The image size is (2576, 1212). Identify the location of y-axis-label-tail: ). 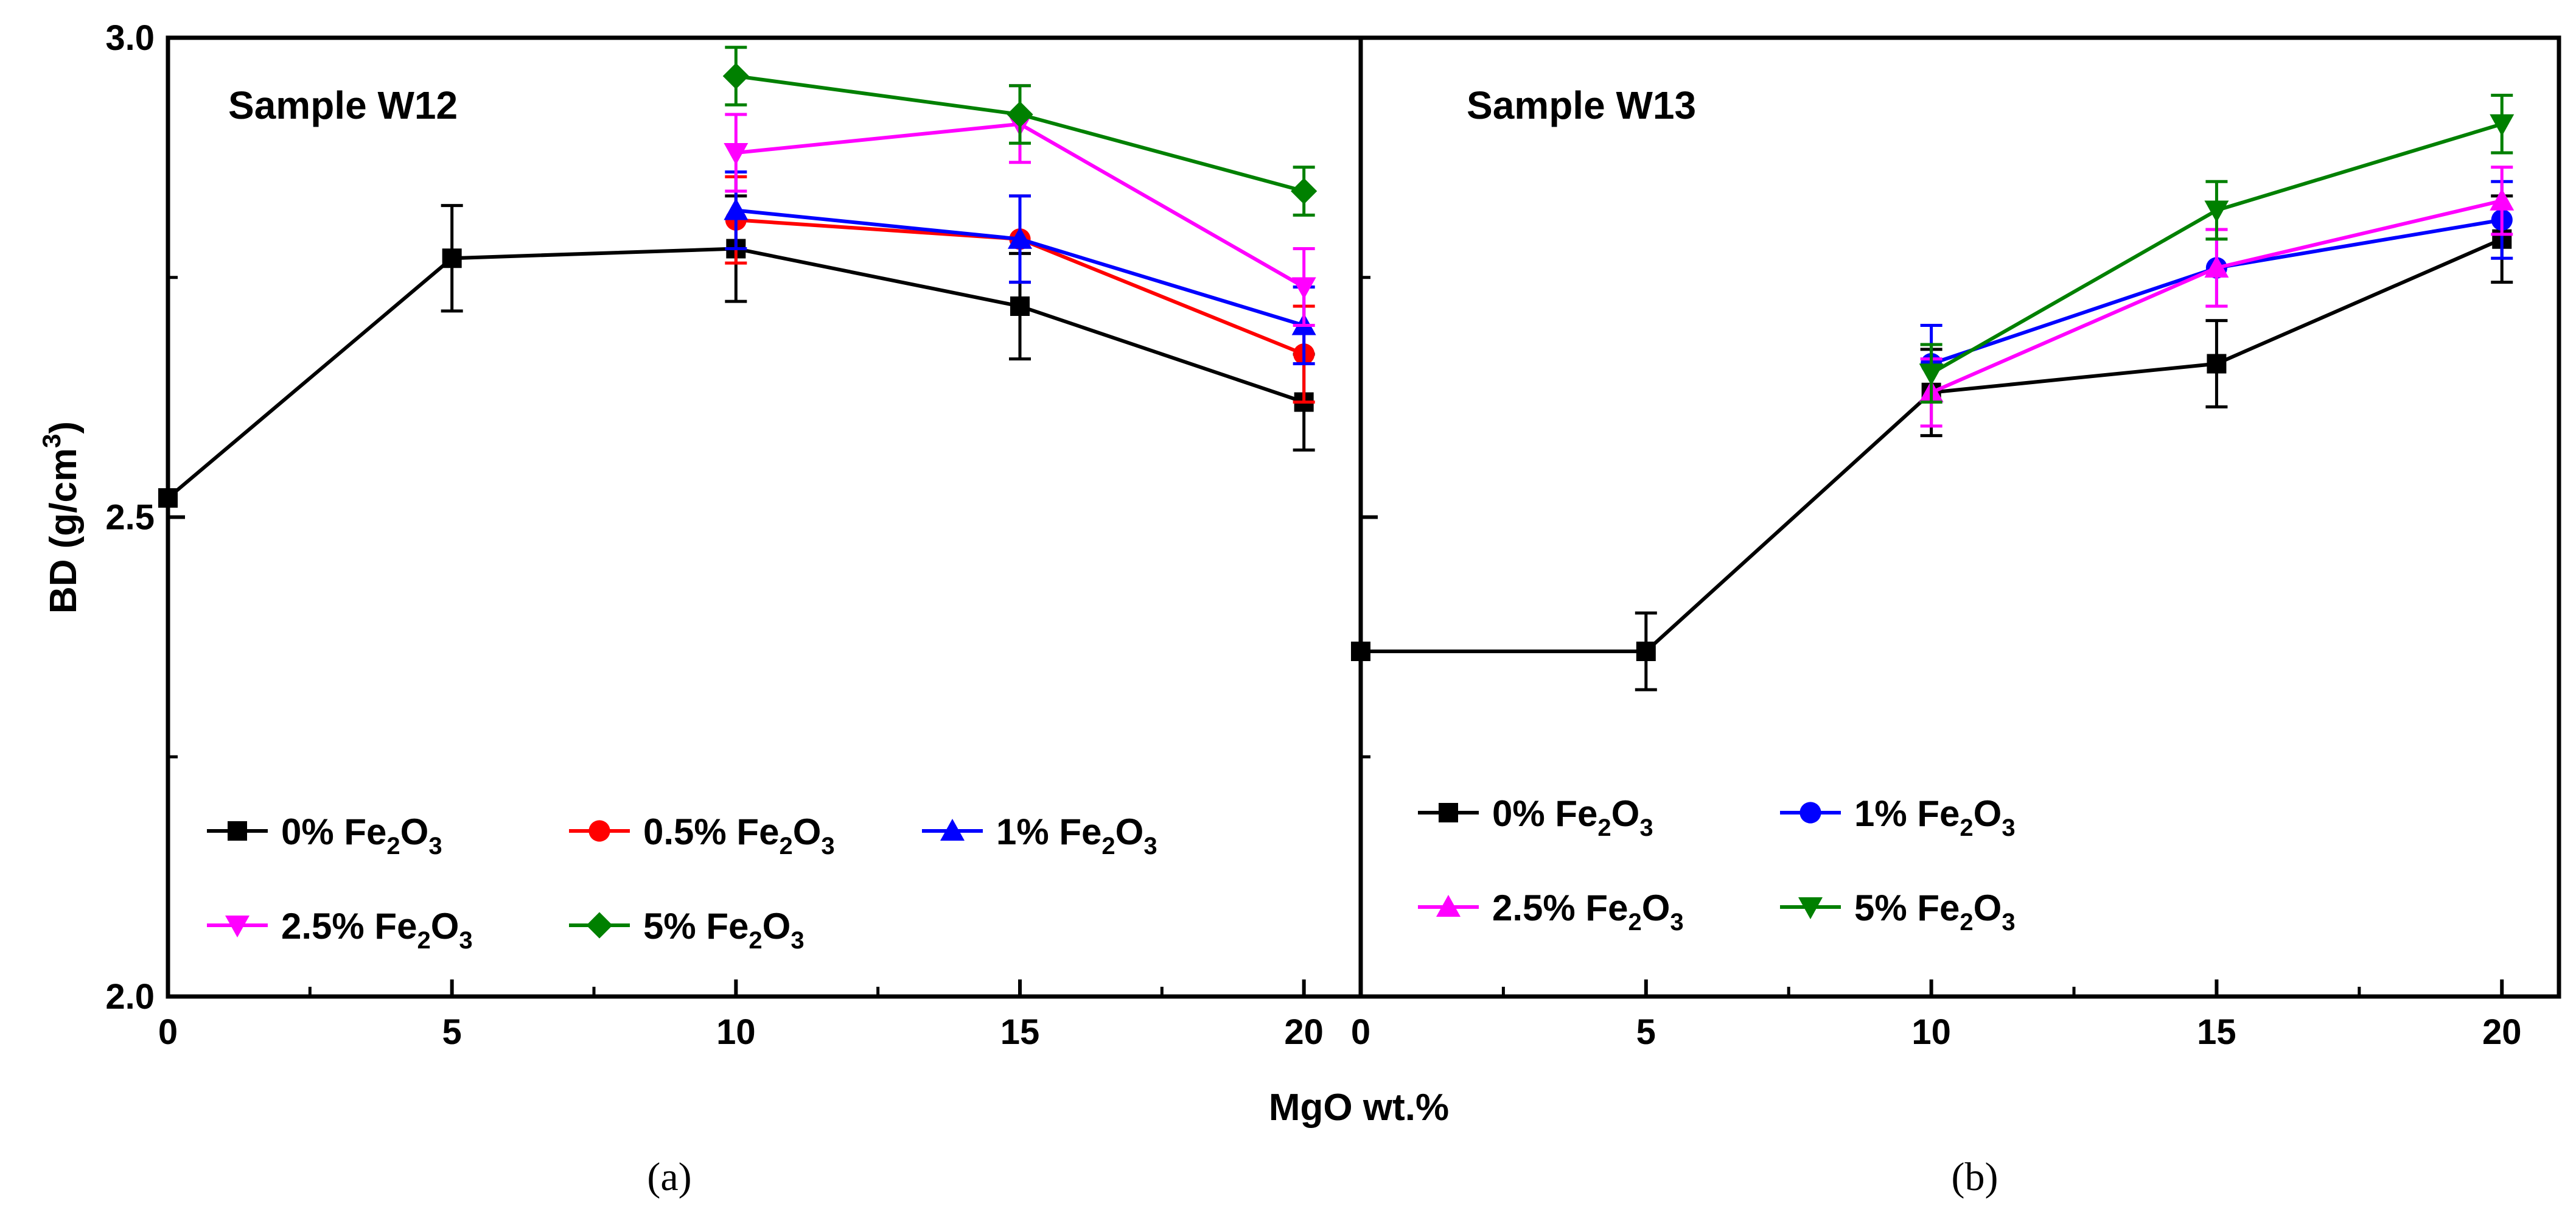
(64, 427).